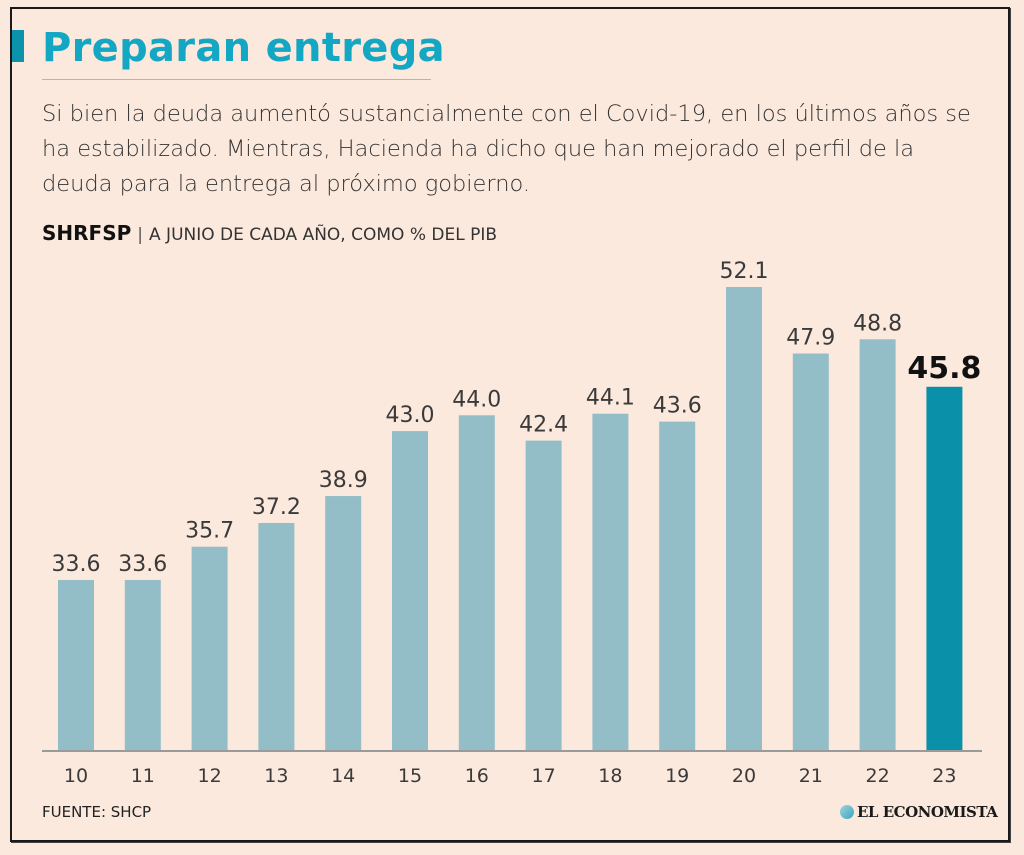 The image size is (1024, 855). Describe the element at coordinates (142, 564) in the screenshot. I see `value-label-11: 33.6` at that location.